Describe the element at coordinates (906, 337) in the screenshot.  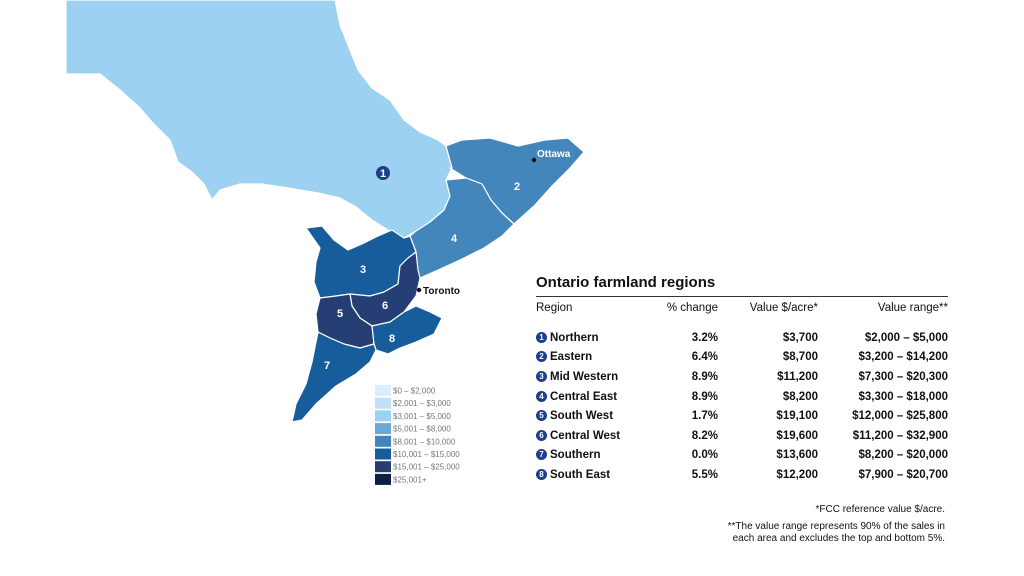
I see `cell-range: $2,000 – $5,000` at that location.